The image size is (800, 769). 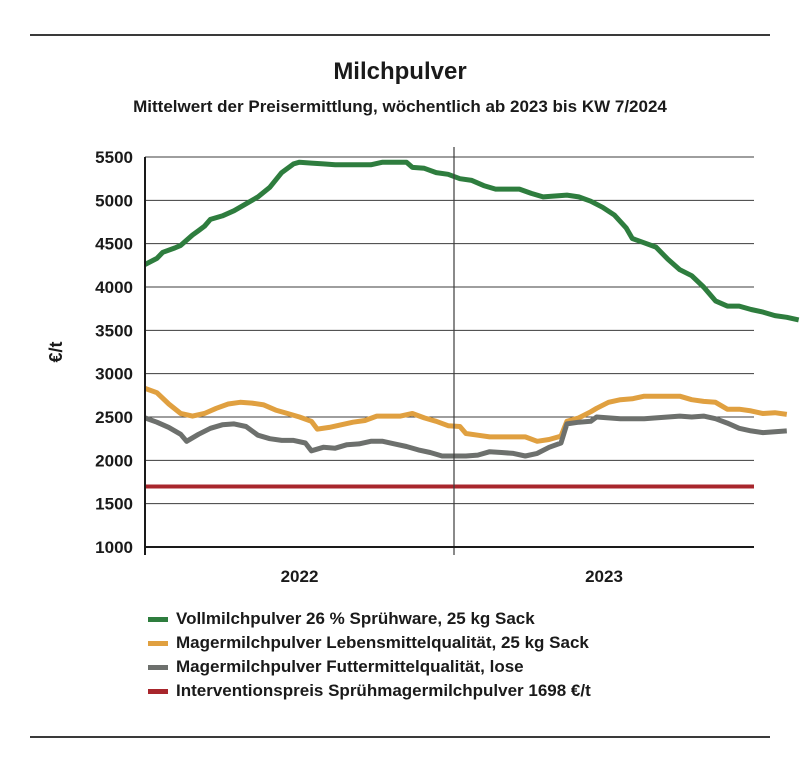 What do you see at coordinates (114, 460) in the screenshot?
I see `y-tick-label: 2000` at bounding box center [114, 460].